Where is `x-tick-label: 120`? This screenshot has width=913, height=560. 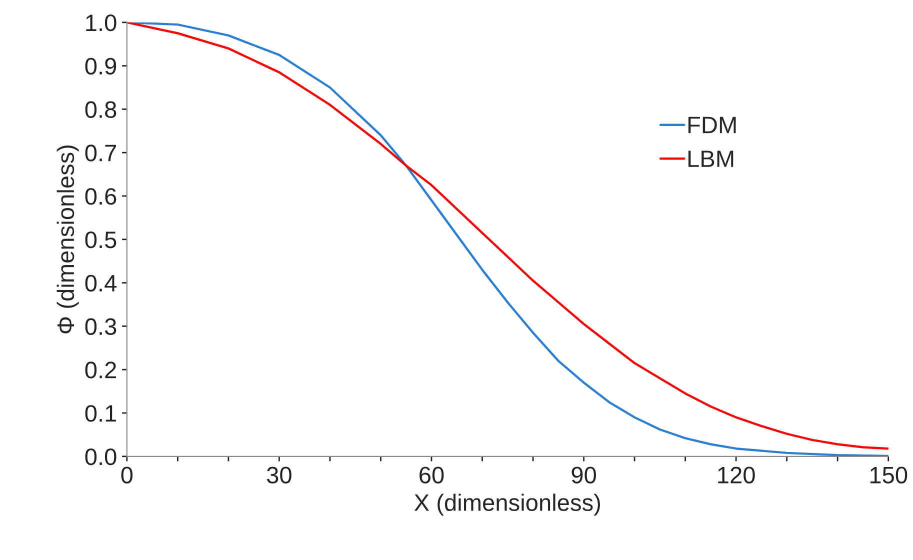 x-tick-label: 120 is located at coordinates (736, 475).